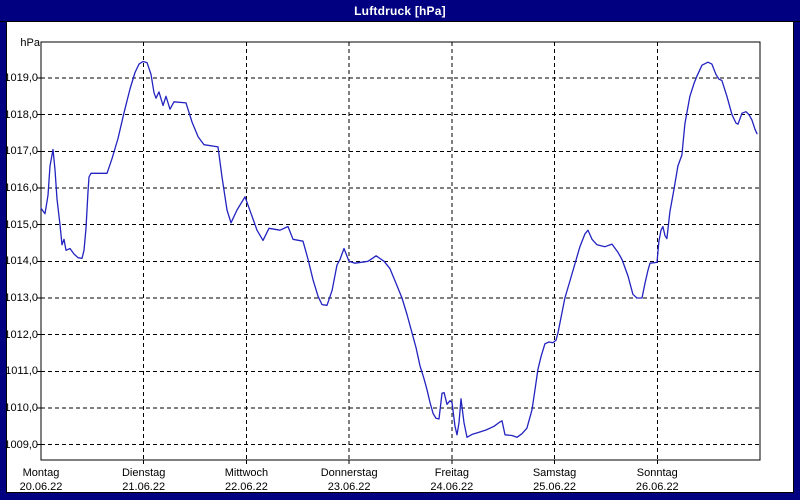  I want to click on x-tick-label-freitag: Freitag 24.06.22, so click(452, 480).